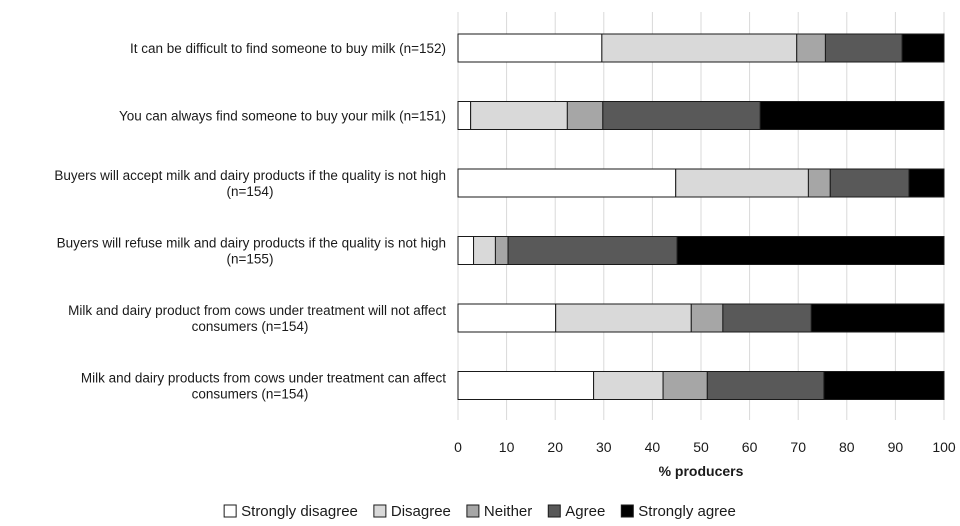  What do you see at coordinates (798, 447) in the screenshot?
I see `x-tick-label: 70` at bounding box center [798, 447].